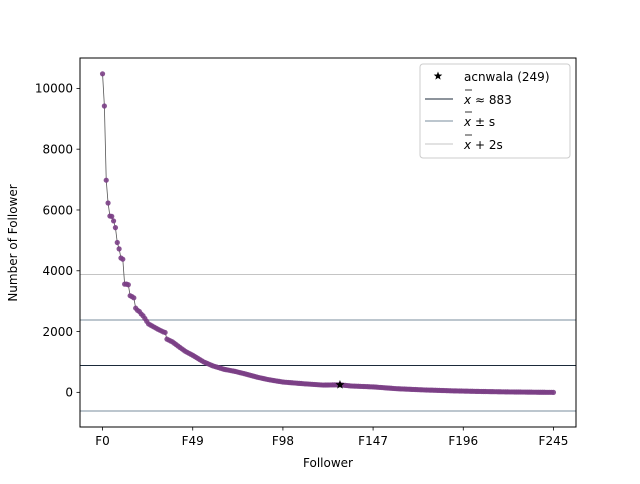 The width and height of the screenshot is (640, 484). Describe the element at coordinates (485, 122) in the screenshot. I see `legend-label-mean-plus-minus-s: ± s` at that location.